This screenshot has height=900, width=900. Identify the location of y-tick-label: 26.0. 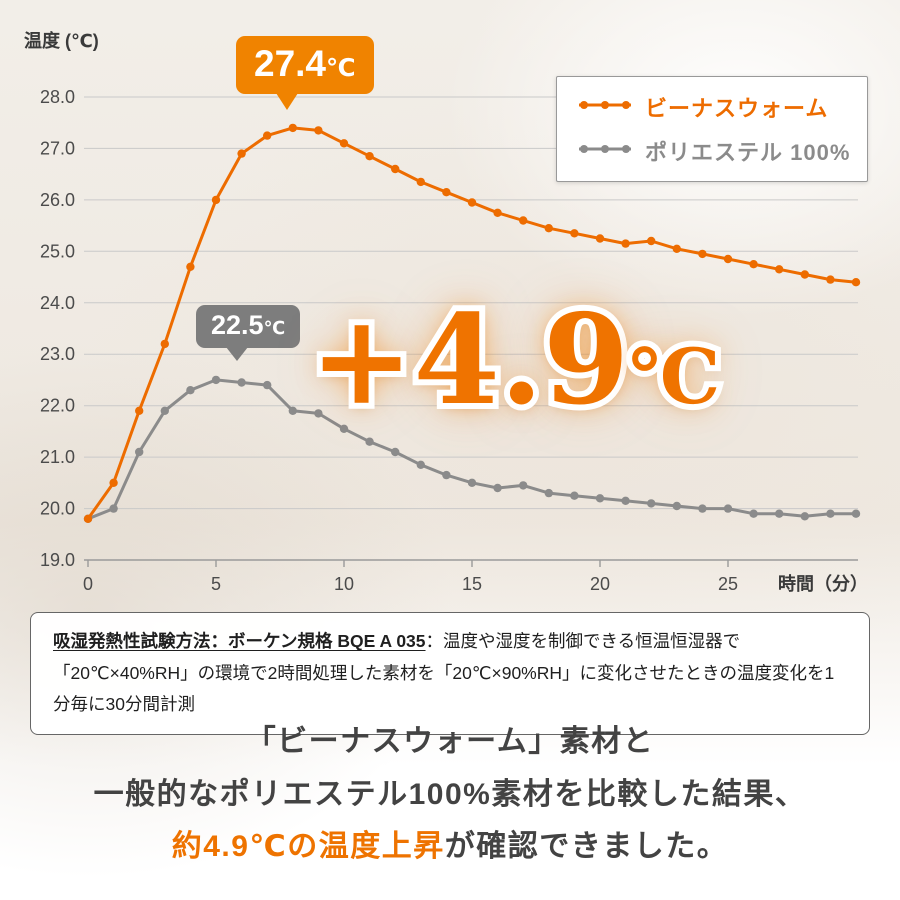
(57, 200).